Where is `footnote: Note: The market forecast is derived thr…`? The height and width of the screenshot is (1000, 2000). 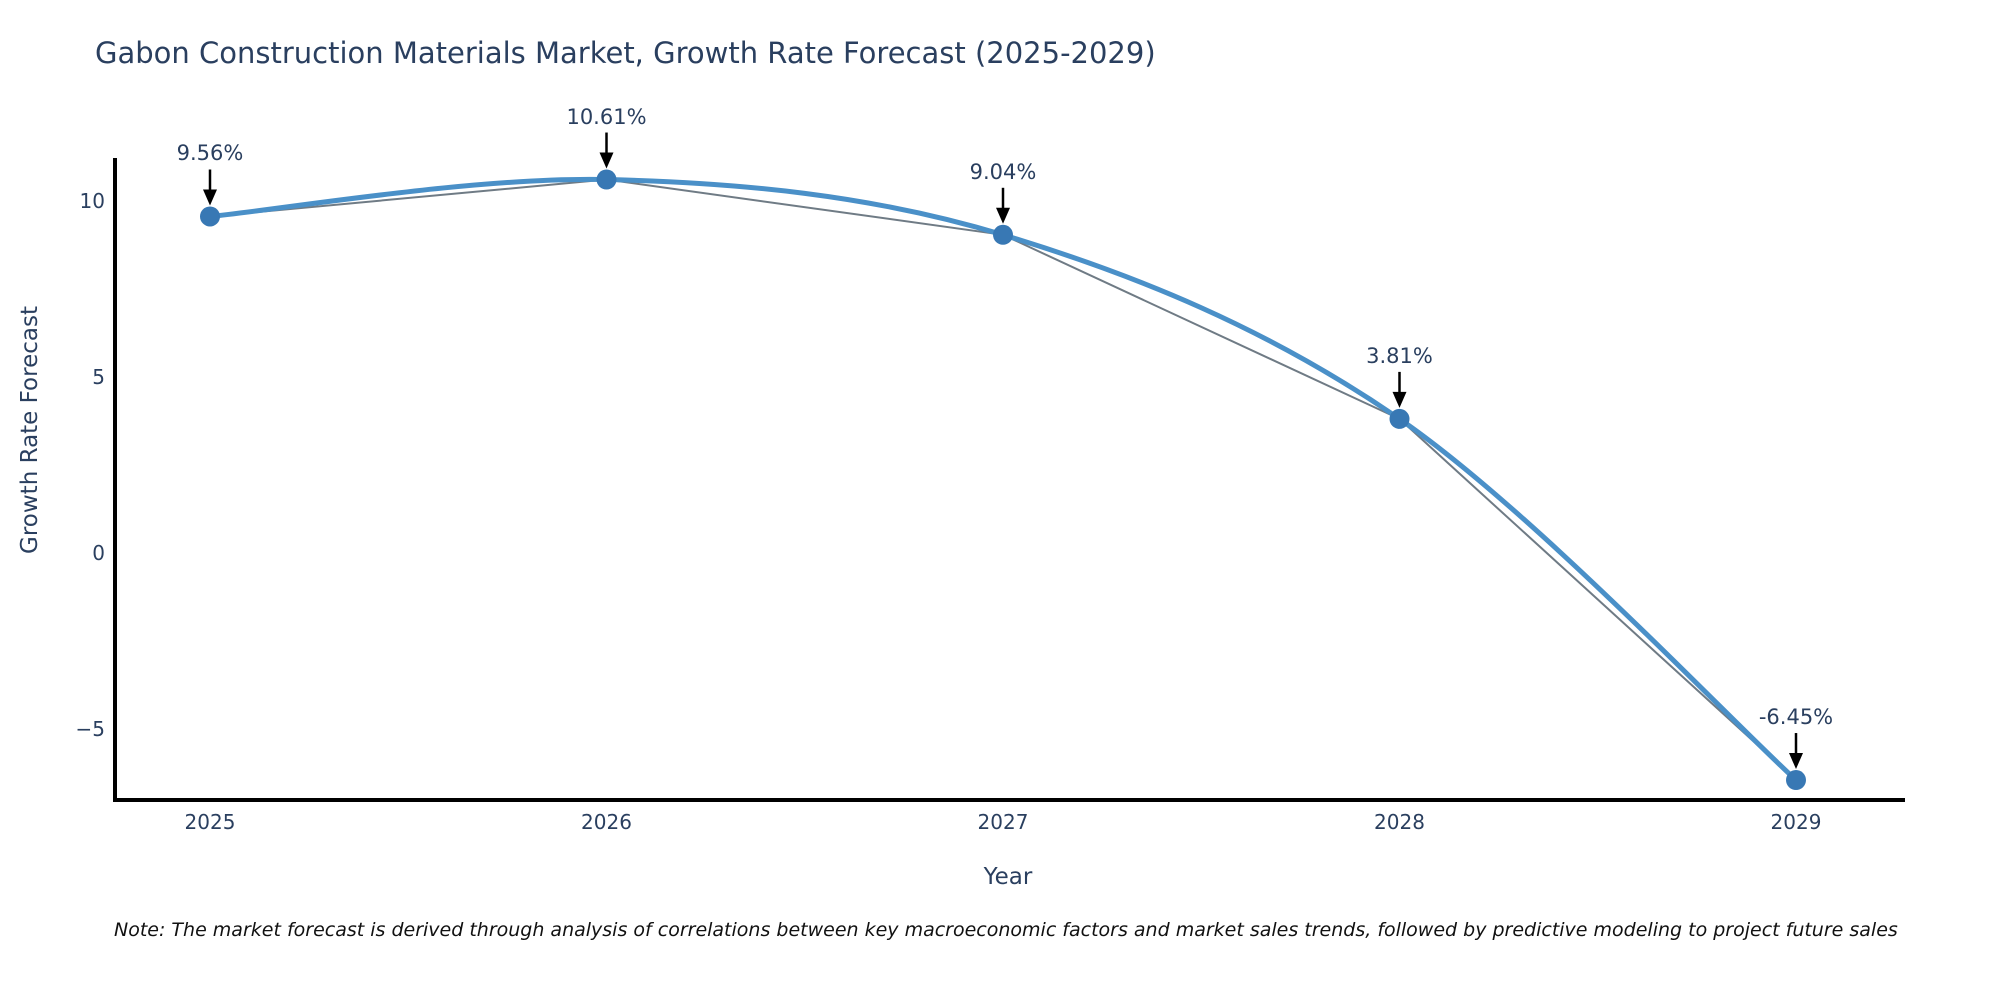 footnote: Note: The market forecast is derived thr… is located at coordinates (1006, 930).